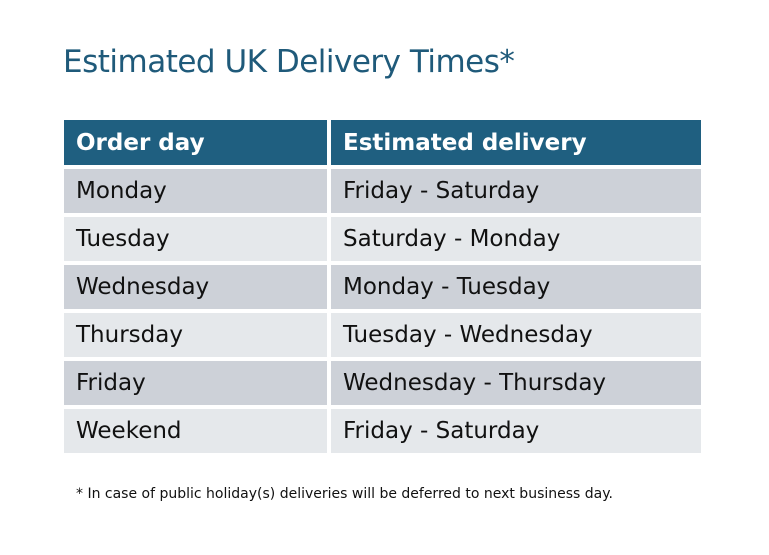 This screenshot has height=555, width=769. I want to click on table-row: Tuesday Saturday - Monday, so click(382, 241).